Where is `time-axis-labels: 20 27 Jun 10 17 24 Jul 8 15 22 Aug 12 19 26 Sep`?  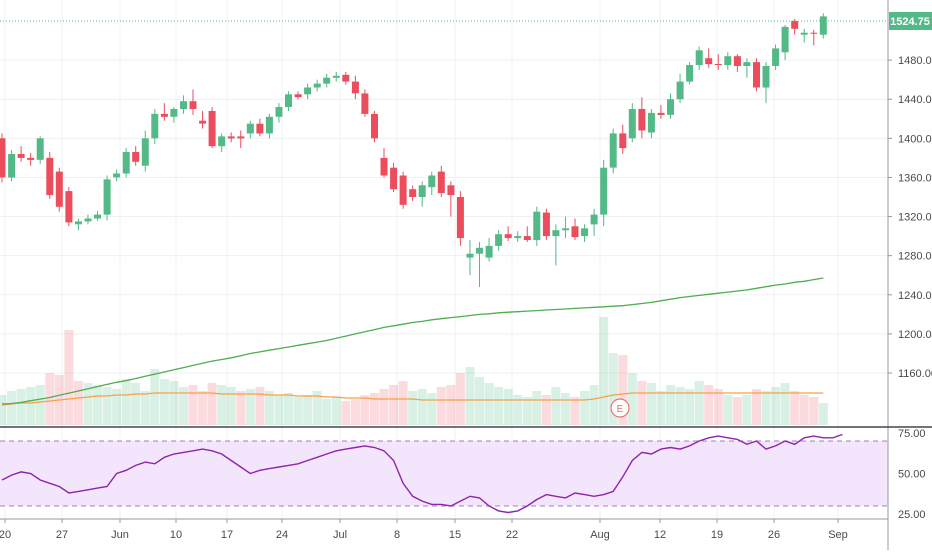 time-axis-labels: 20 27 Jun 10 17 24 Jul 8 15 22 Aug 12 19 26 Sep is located at coordinates (424, 530).